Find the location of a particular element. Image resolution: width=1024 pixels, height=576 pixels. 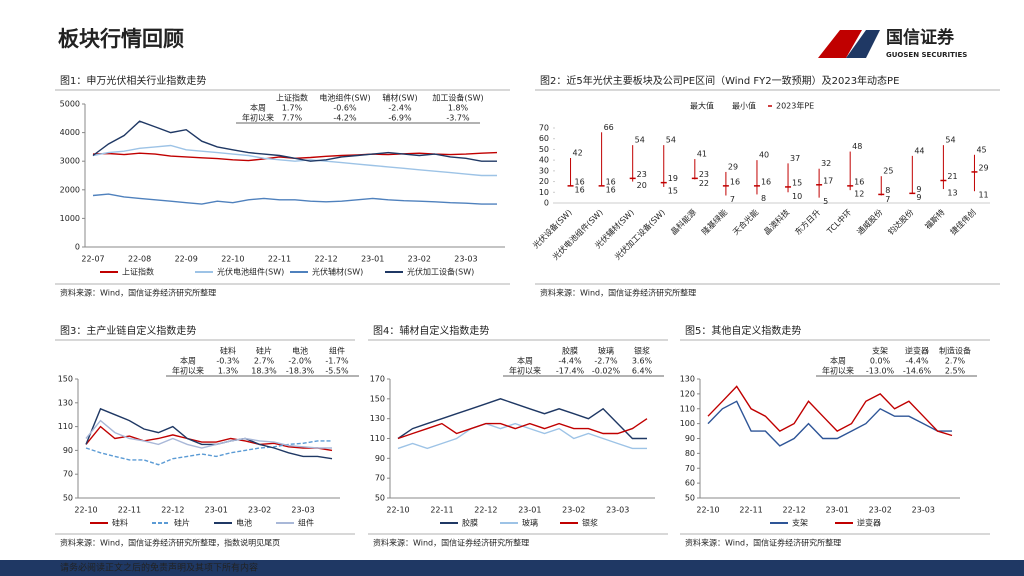

slide-title: 板块行情回顾 is located at coordinates (121, 39).